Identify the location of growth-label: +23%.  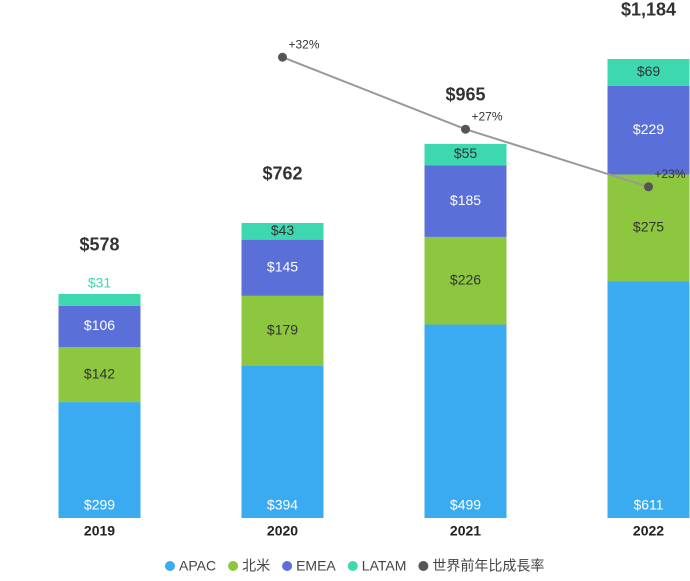
(670, 174).